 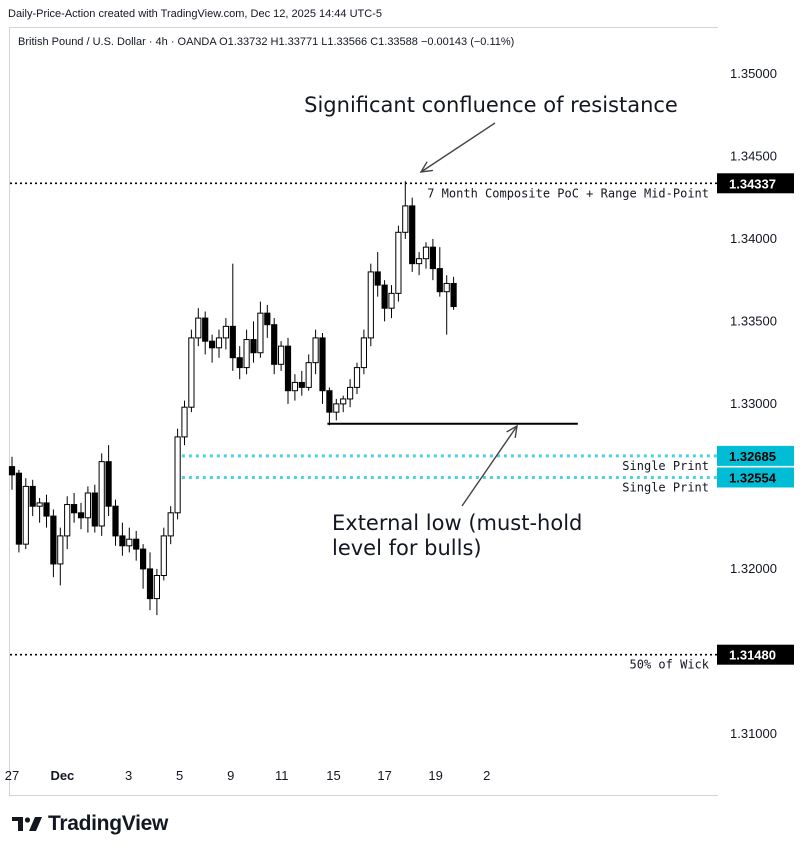 I want to click on time-tick-label: 3, so click(x=128, y=775).